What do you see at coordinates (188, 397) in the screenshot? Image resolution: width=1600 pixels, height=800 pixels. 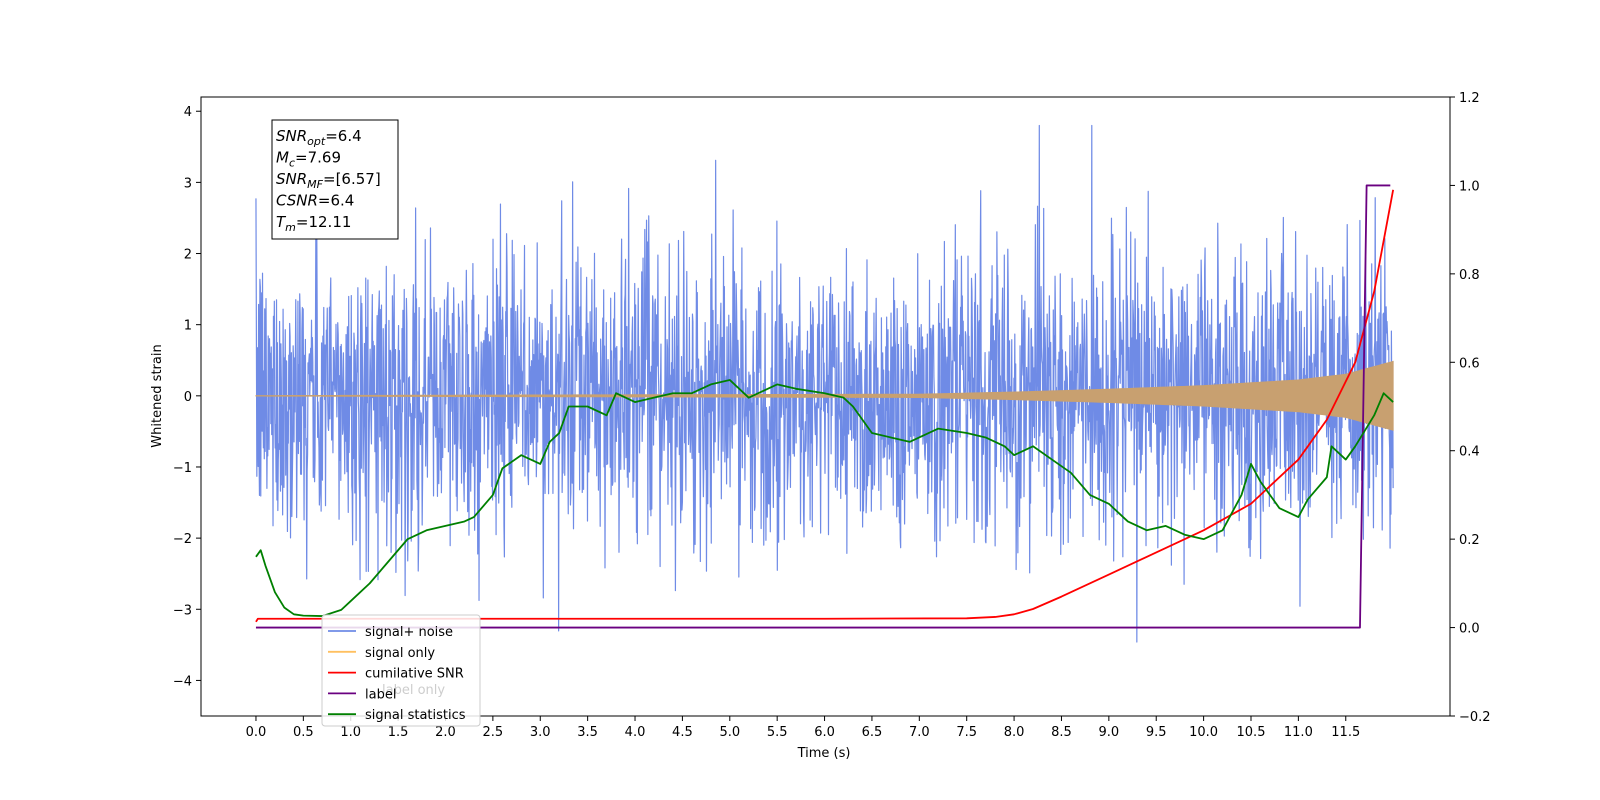 I see `y-left-tick-label: 0` at bounding box center [188, 397].